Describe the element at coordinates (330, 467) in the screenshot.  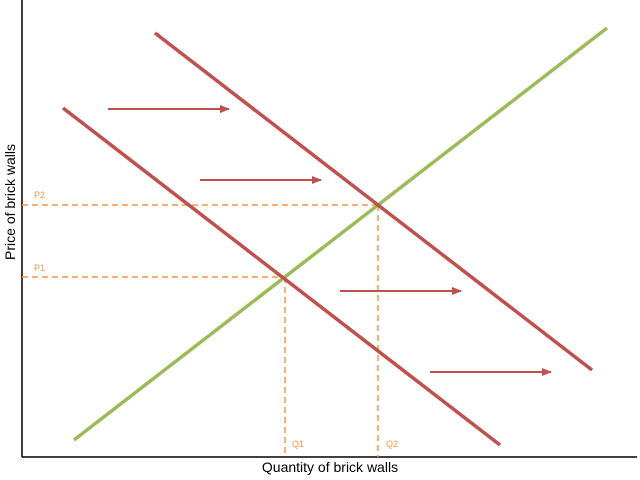
I see `x-axis-title: Quantity of brick walls` at that location.